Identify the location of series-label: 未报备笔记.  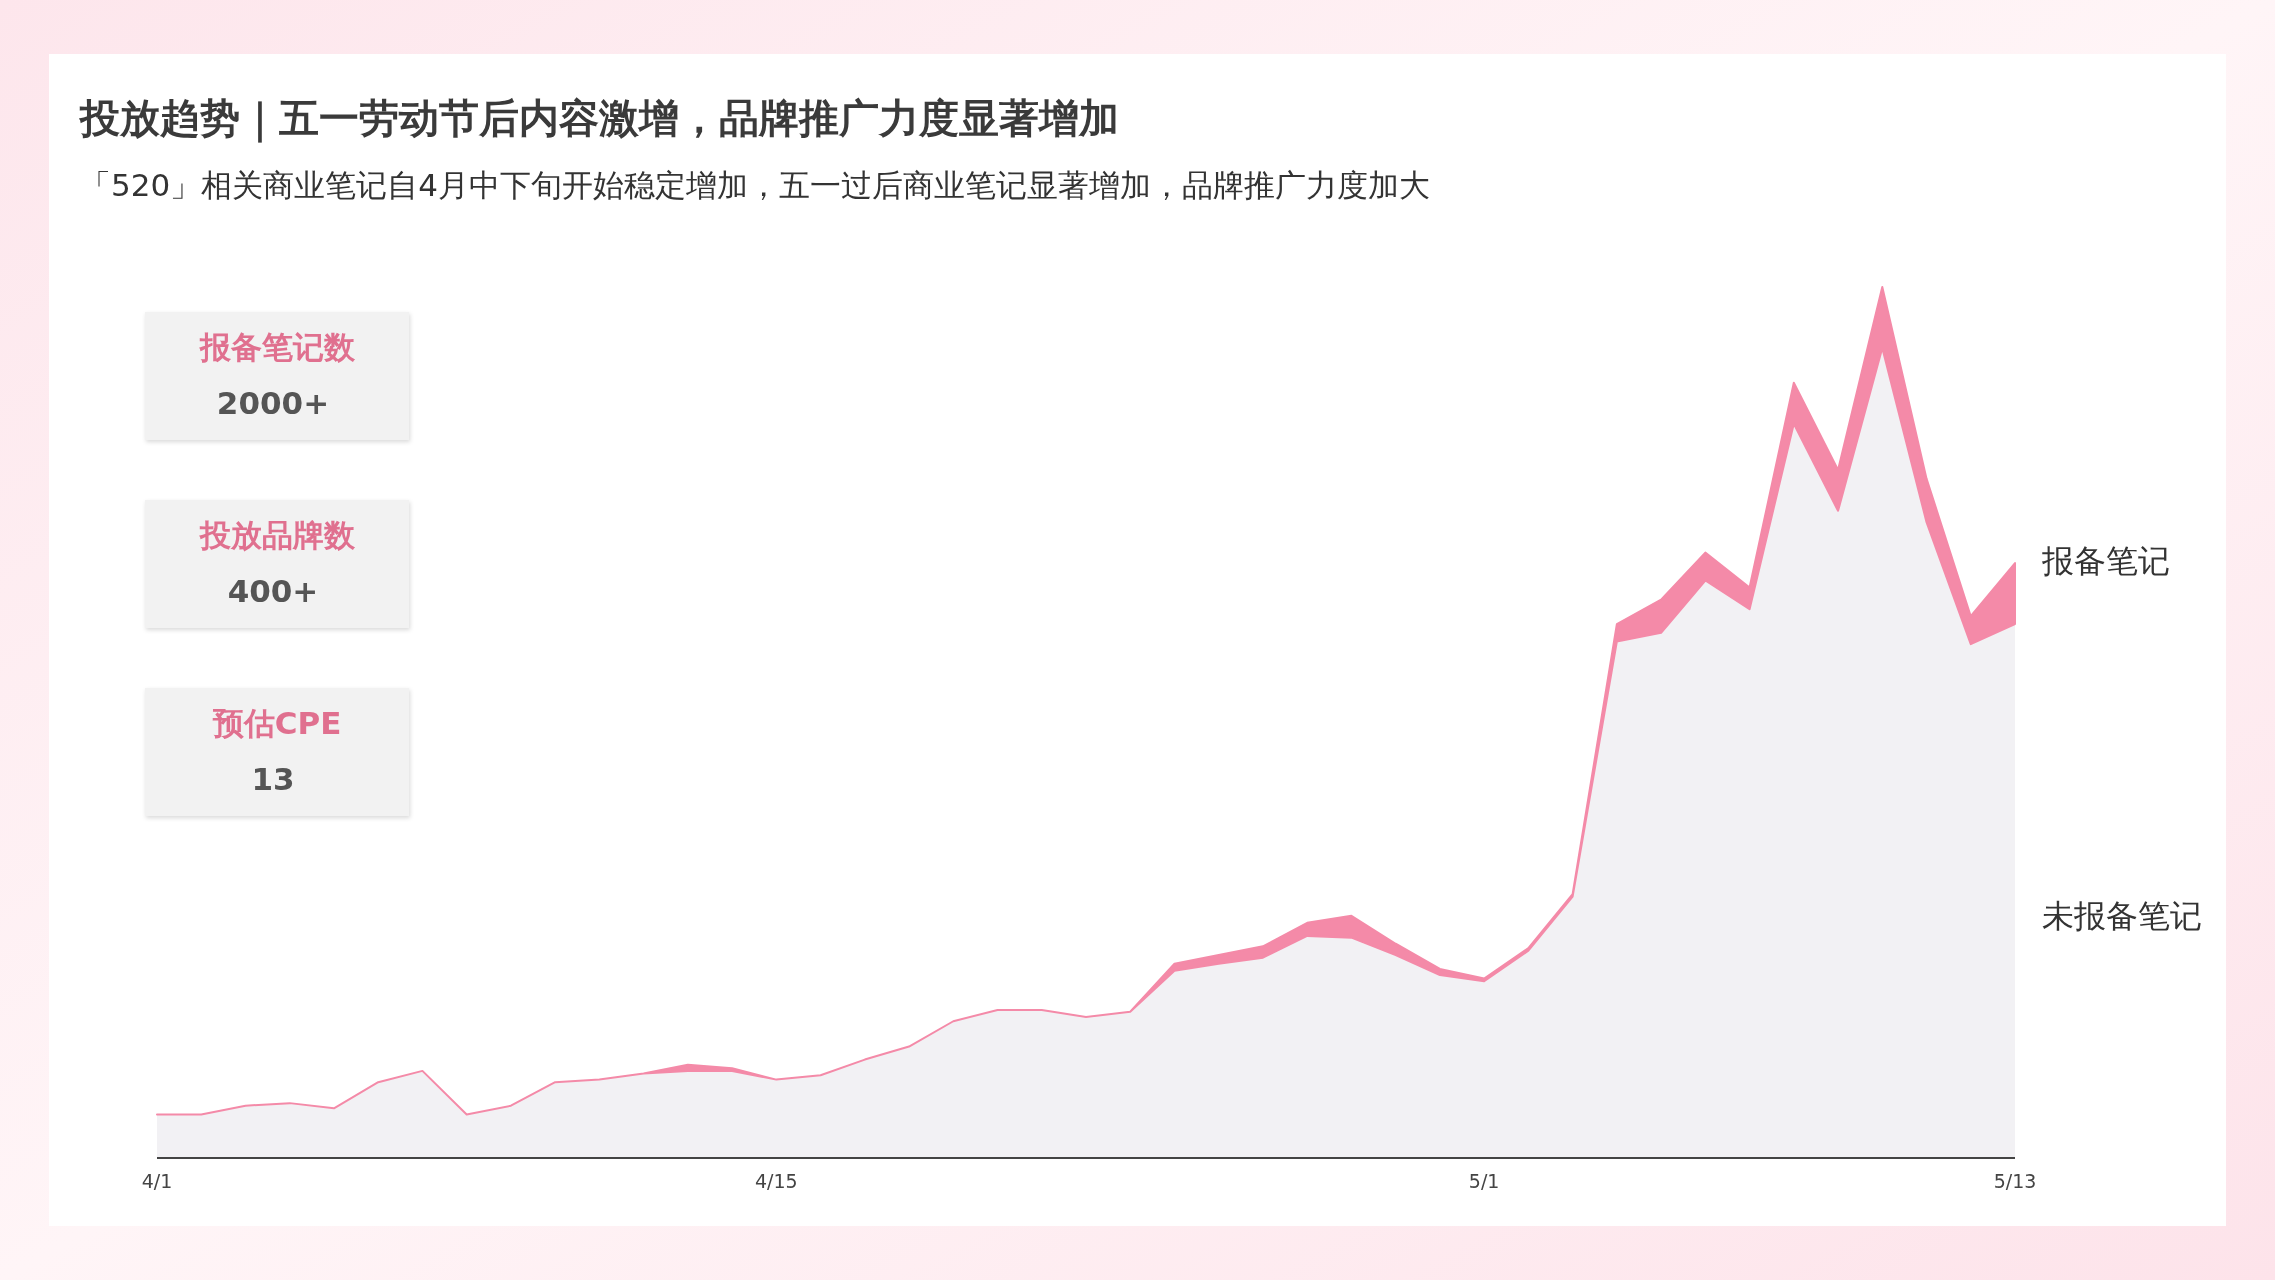
(2122, 915).